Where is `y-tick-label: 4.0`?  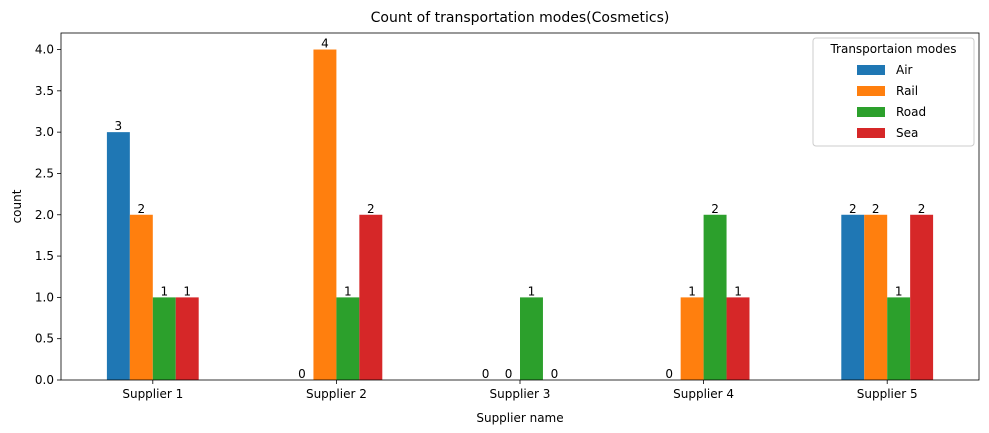
y-tick-label: 4.0 is located at coordinates (44, 50).